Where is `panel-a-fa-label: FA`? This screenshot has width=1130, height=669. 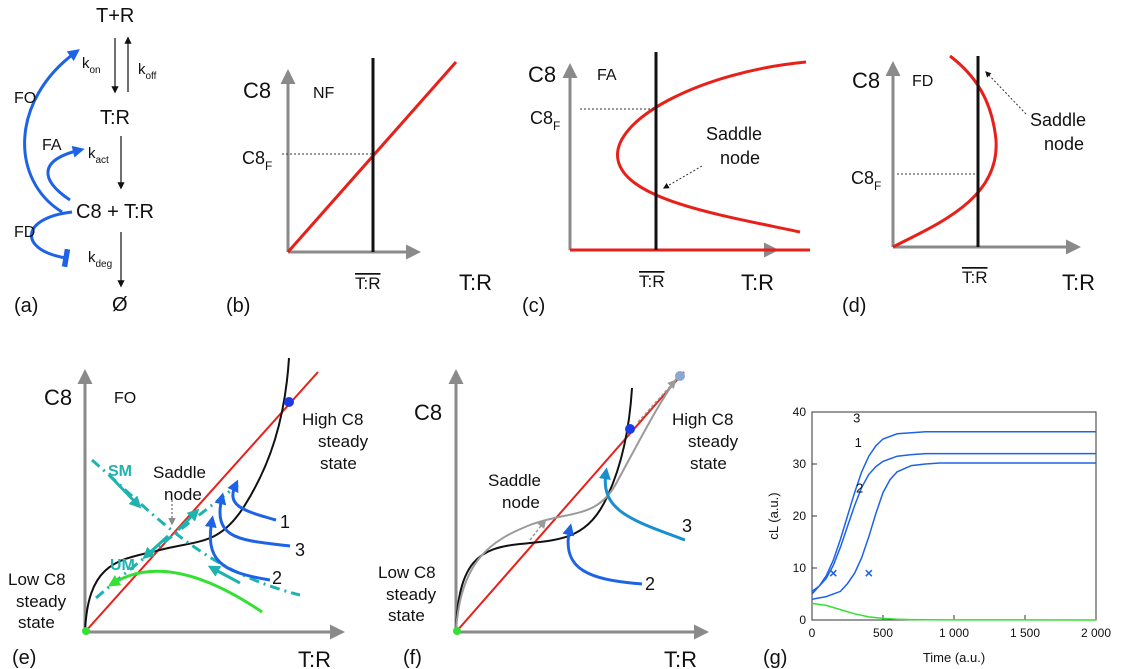
panel-a-fa-label: FA is located at coordinates (52, 145).